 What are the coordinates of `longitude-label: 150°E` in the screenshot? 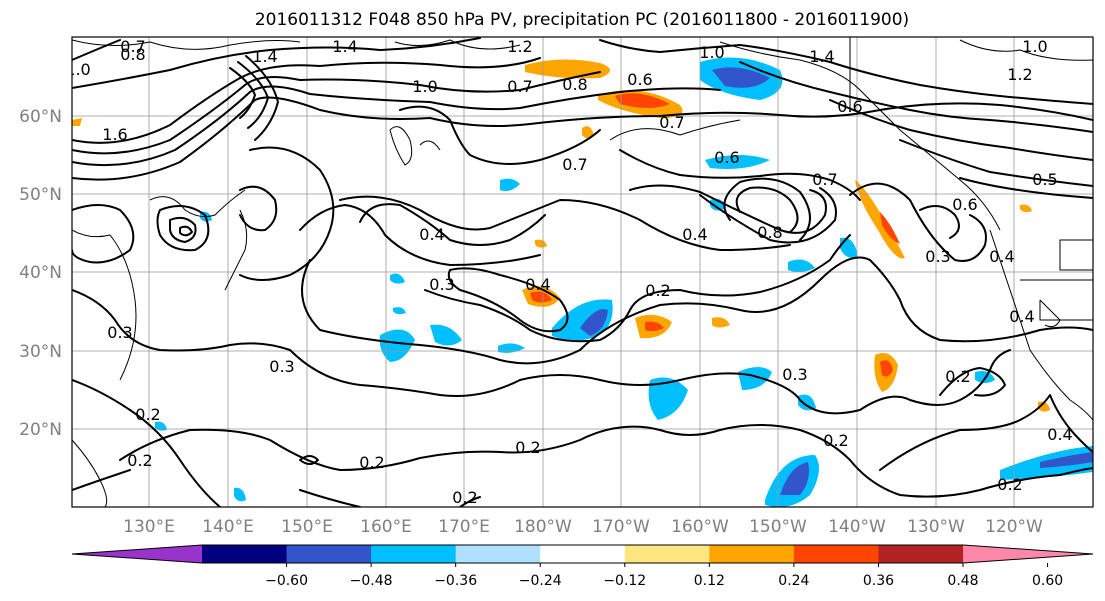 It's located at (307, 527).